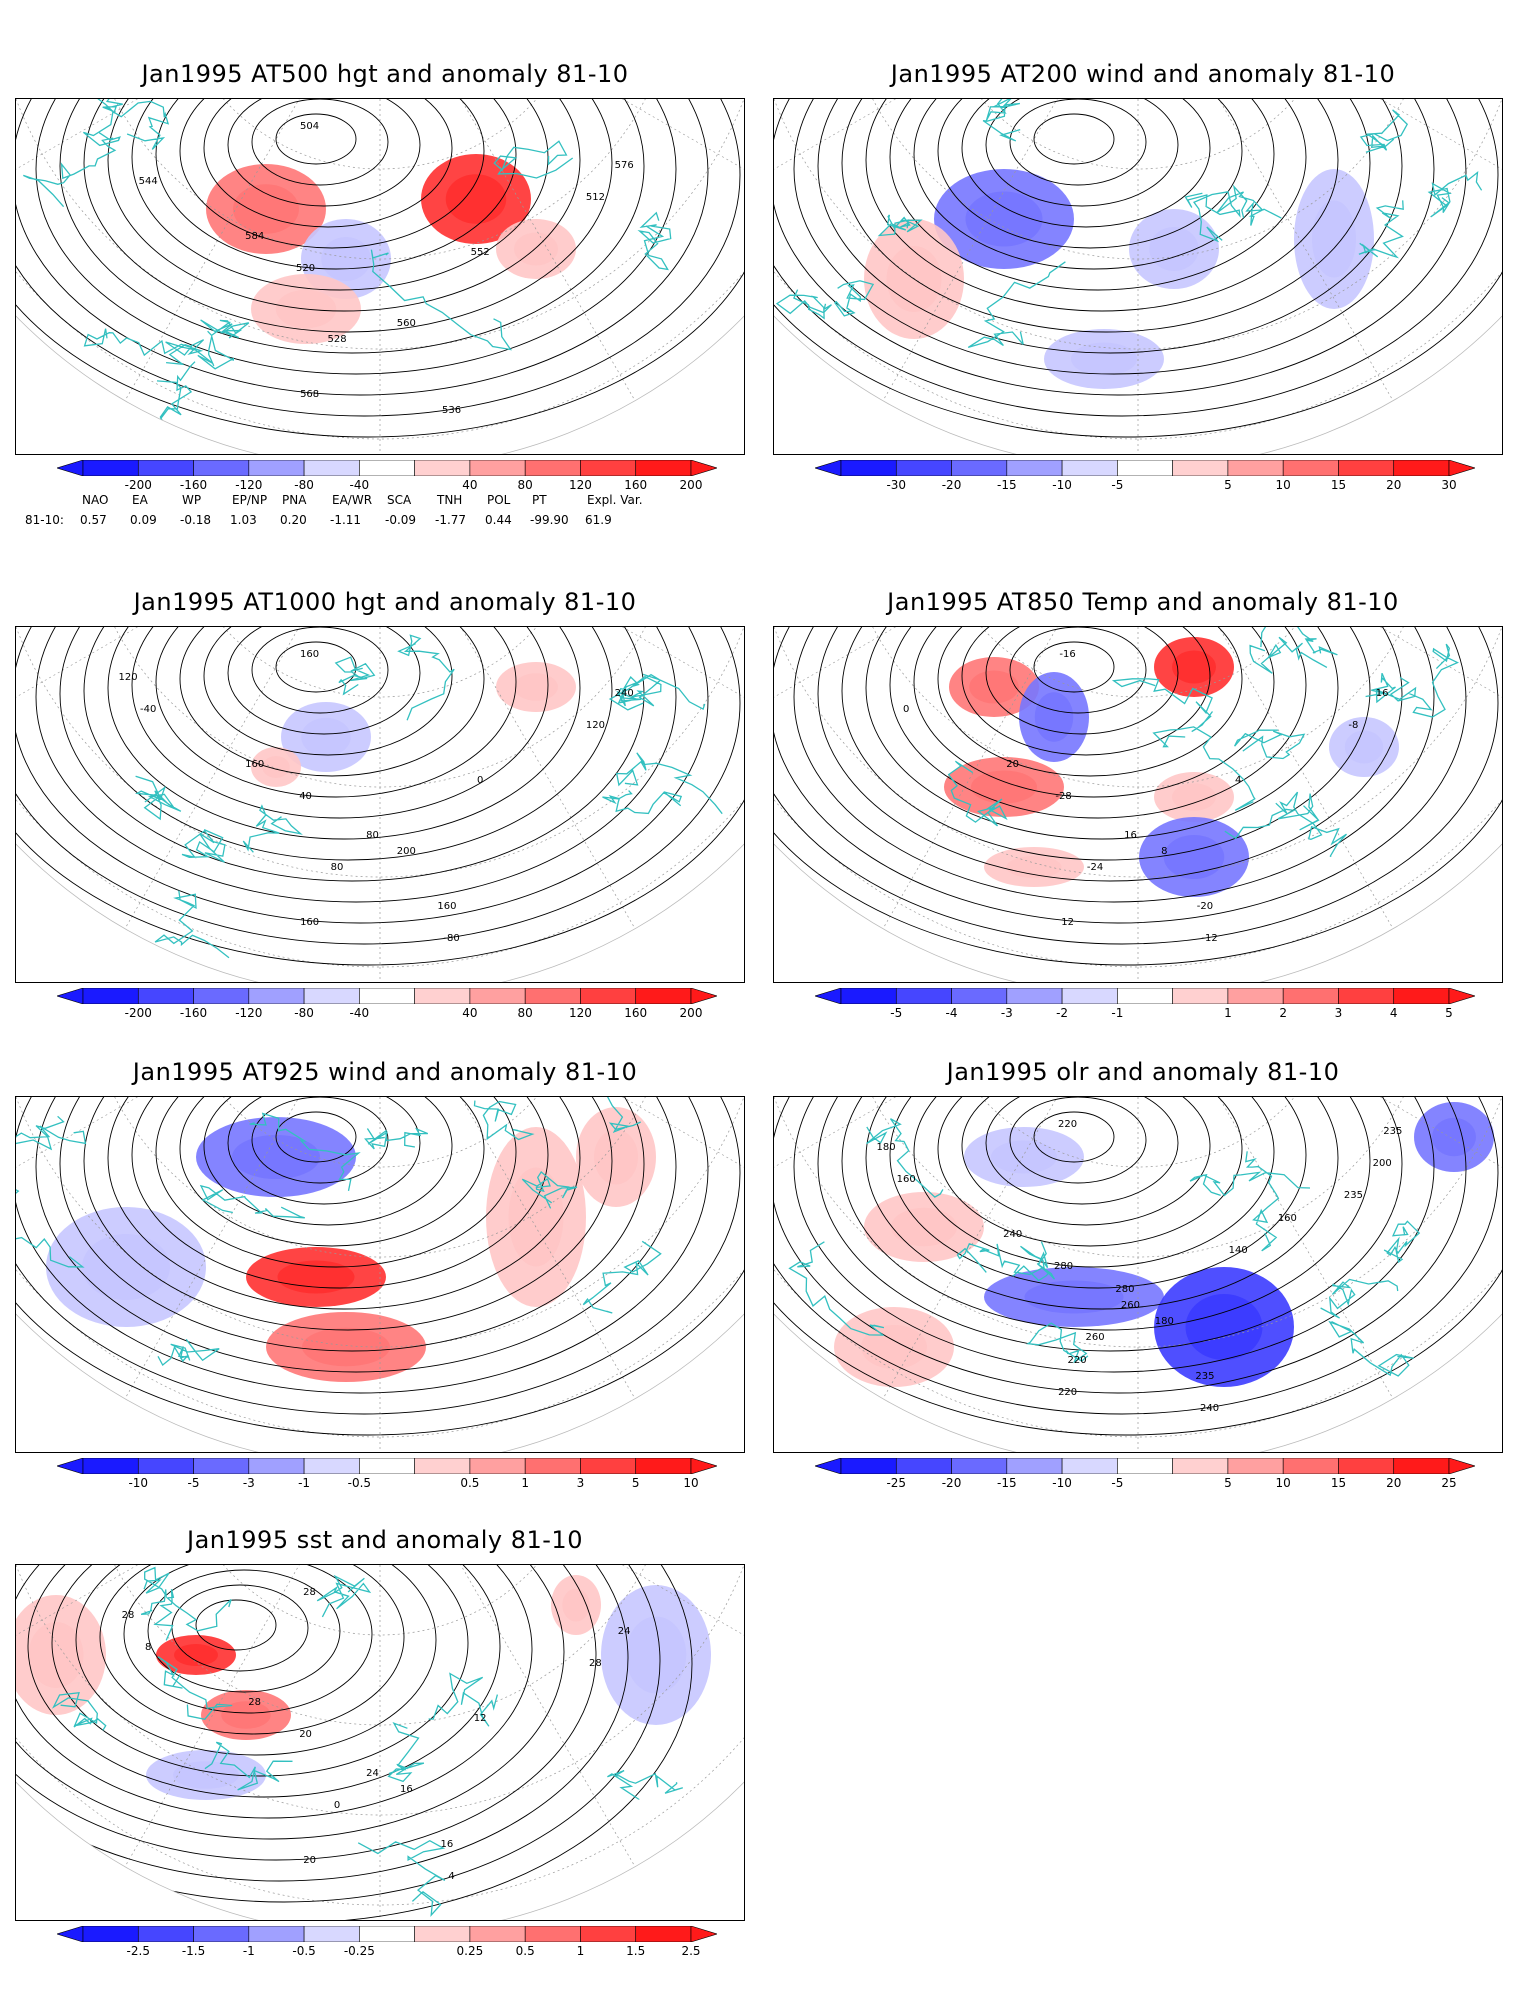 The width and height of the screenshot is (1520, 2000). Describe the element at coordinates (143, 520) in the screenshot. I see `teleconnection-value: 0.09` at that location.